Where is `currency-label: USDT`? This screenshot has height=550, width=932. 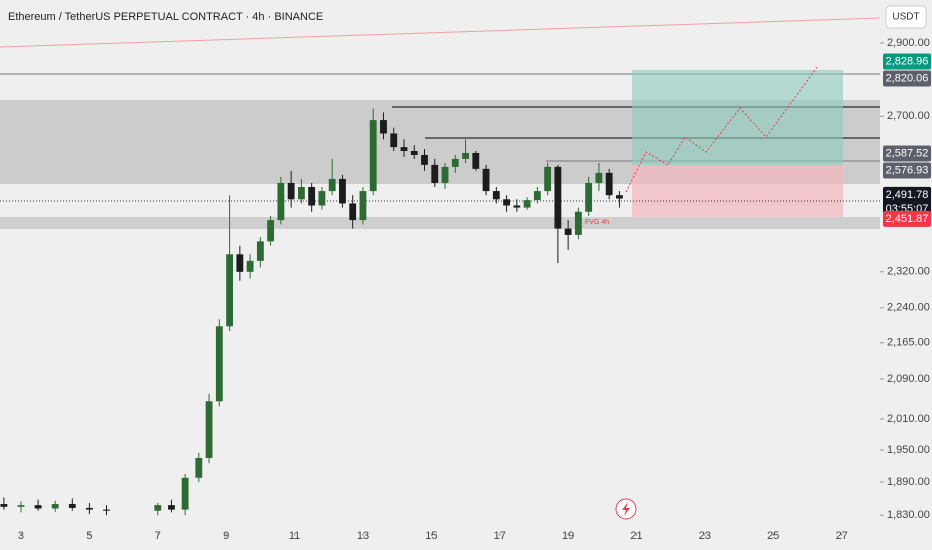 currency-label: USDT is located at coordinates (905, 17).